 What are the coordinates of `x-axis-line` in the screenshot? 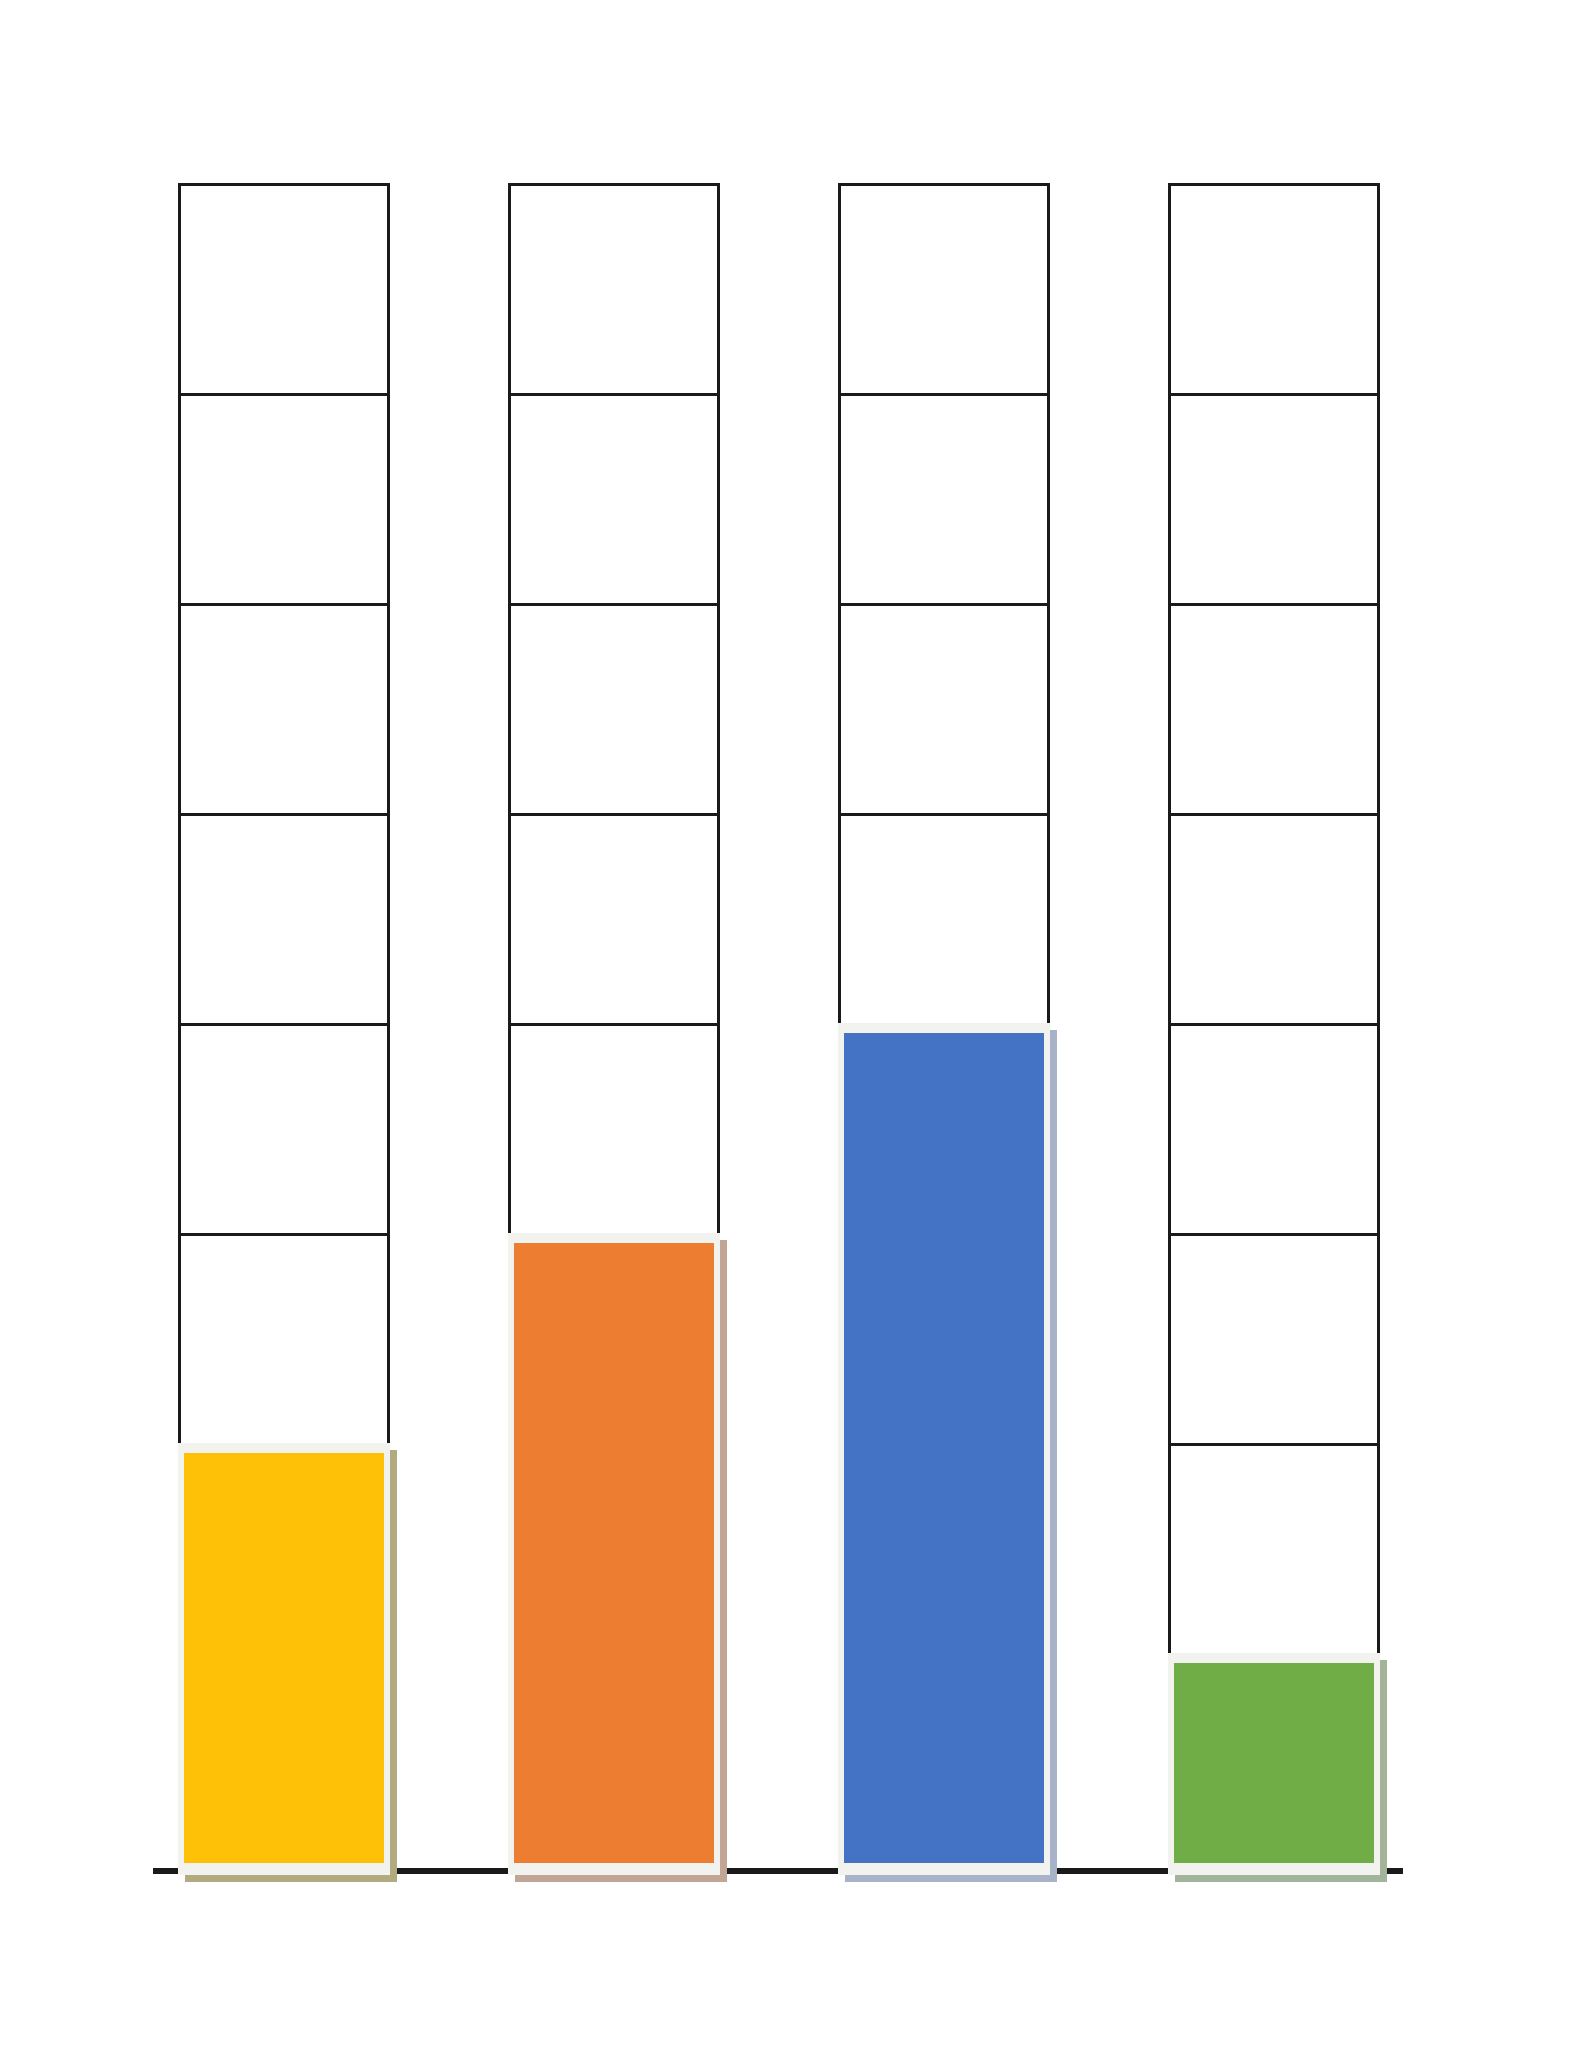 It's located at (778, 1871).